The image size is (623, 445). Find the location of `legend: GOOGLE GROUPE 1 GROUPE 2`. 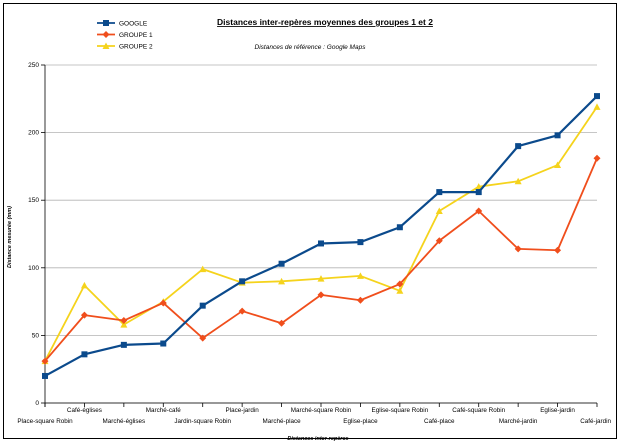

legend: GOOGLE GROUPE 1 GROUPE 2 is located at coordinates (125, 35).